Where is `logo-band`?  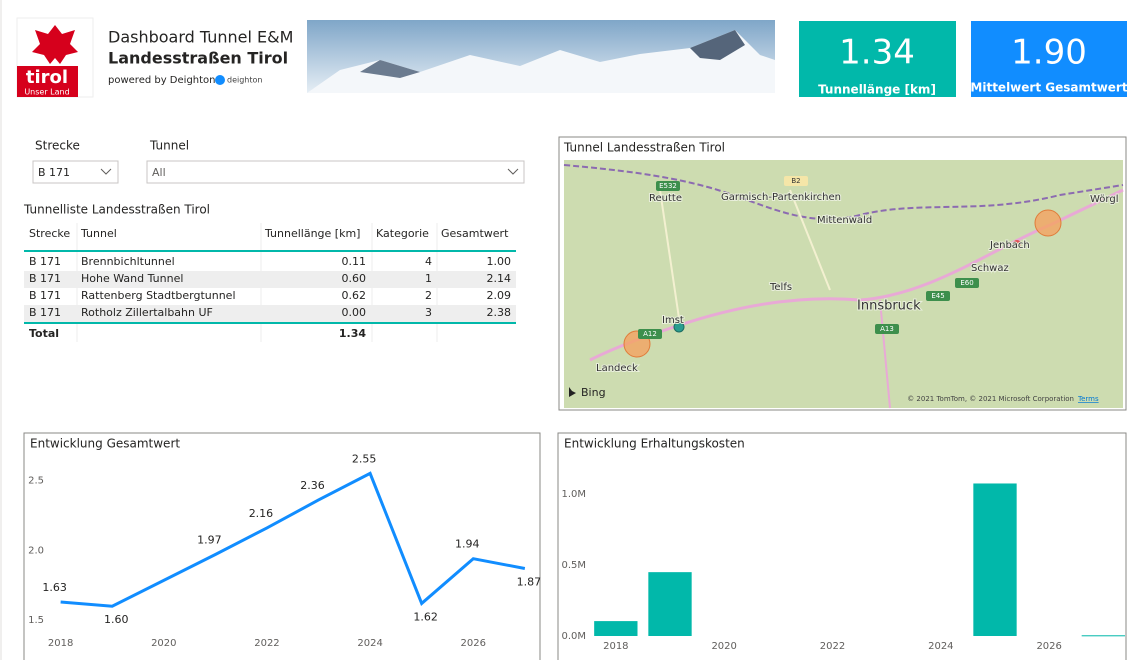
logo-band is located at coordinates (47, 81).